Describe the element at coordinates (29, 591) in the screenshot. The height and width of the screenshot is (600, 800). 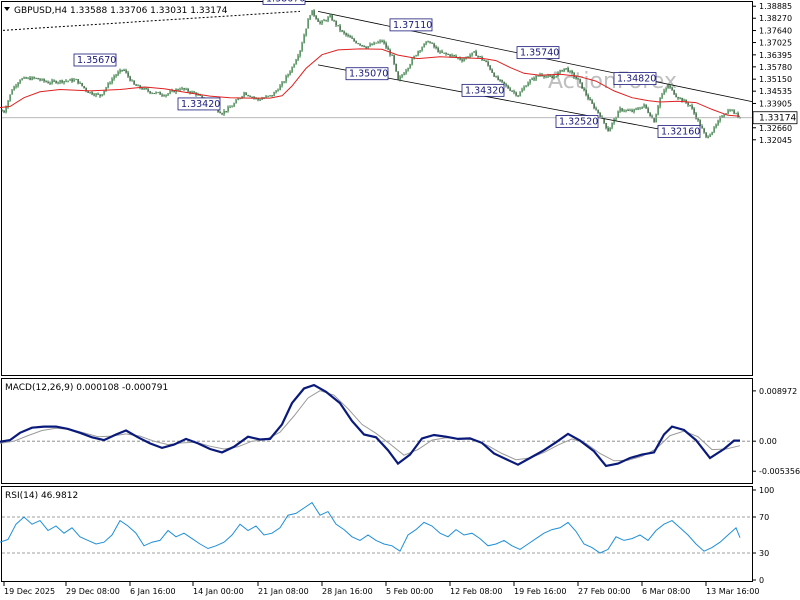
I see `time-tick-label: 19 Dec 2025` at that location.